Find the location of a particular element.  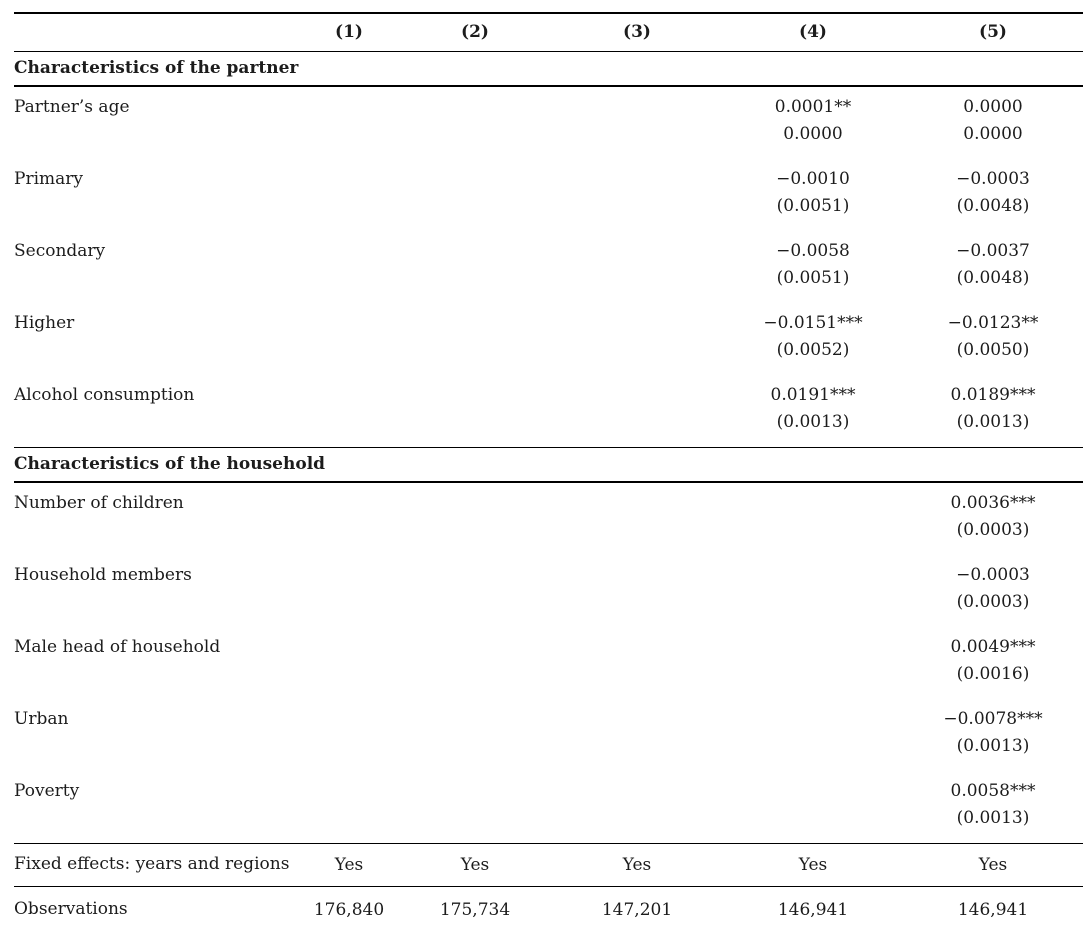

row-label: Fixed effects: years and regions is located at coordinates (156, 865).